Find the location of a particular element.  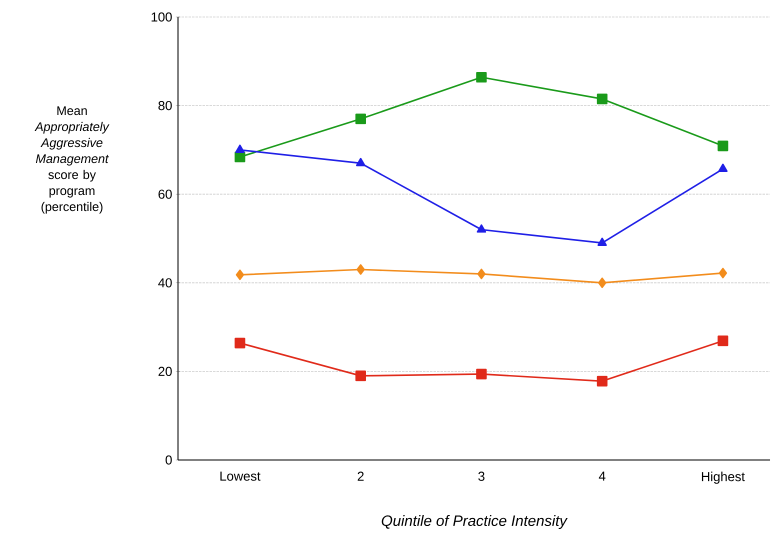

y-tick-label: 20 is located at coordinates (165, 371).